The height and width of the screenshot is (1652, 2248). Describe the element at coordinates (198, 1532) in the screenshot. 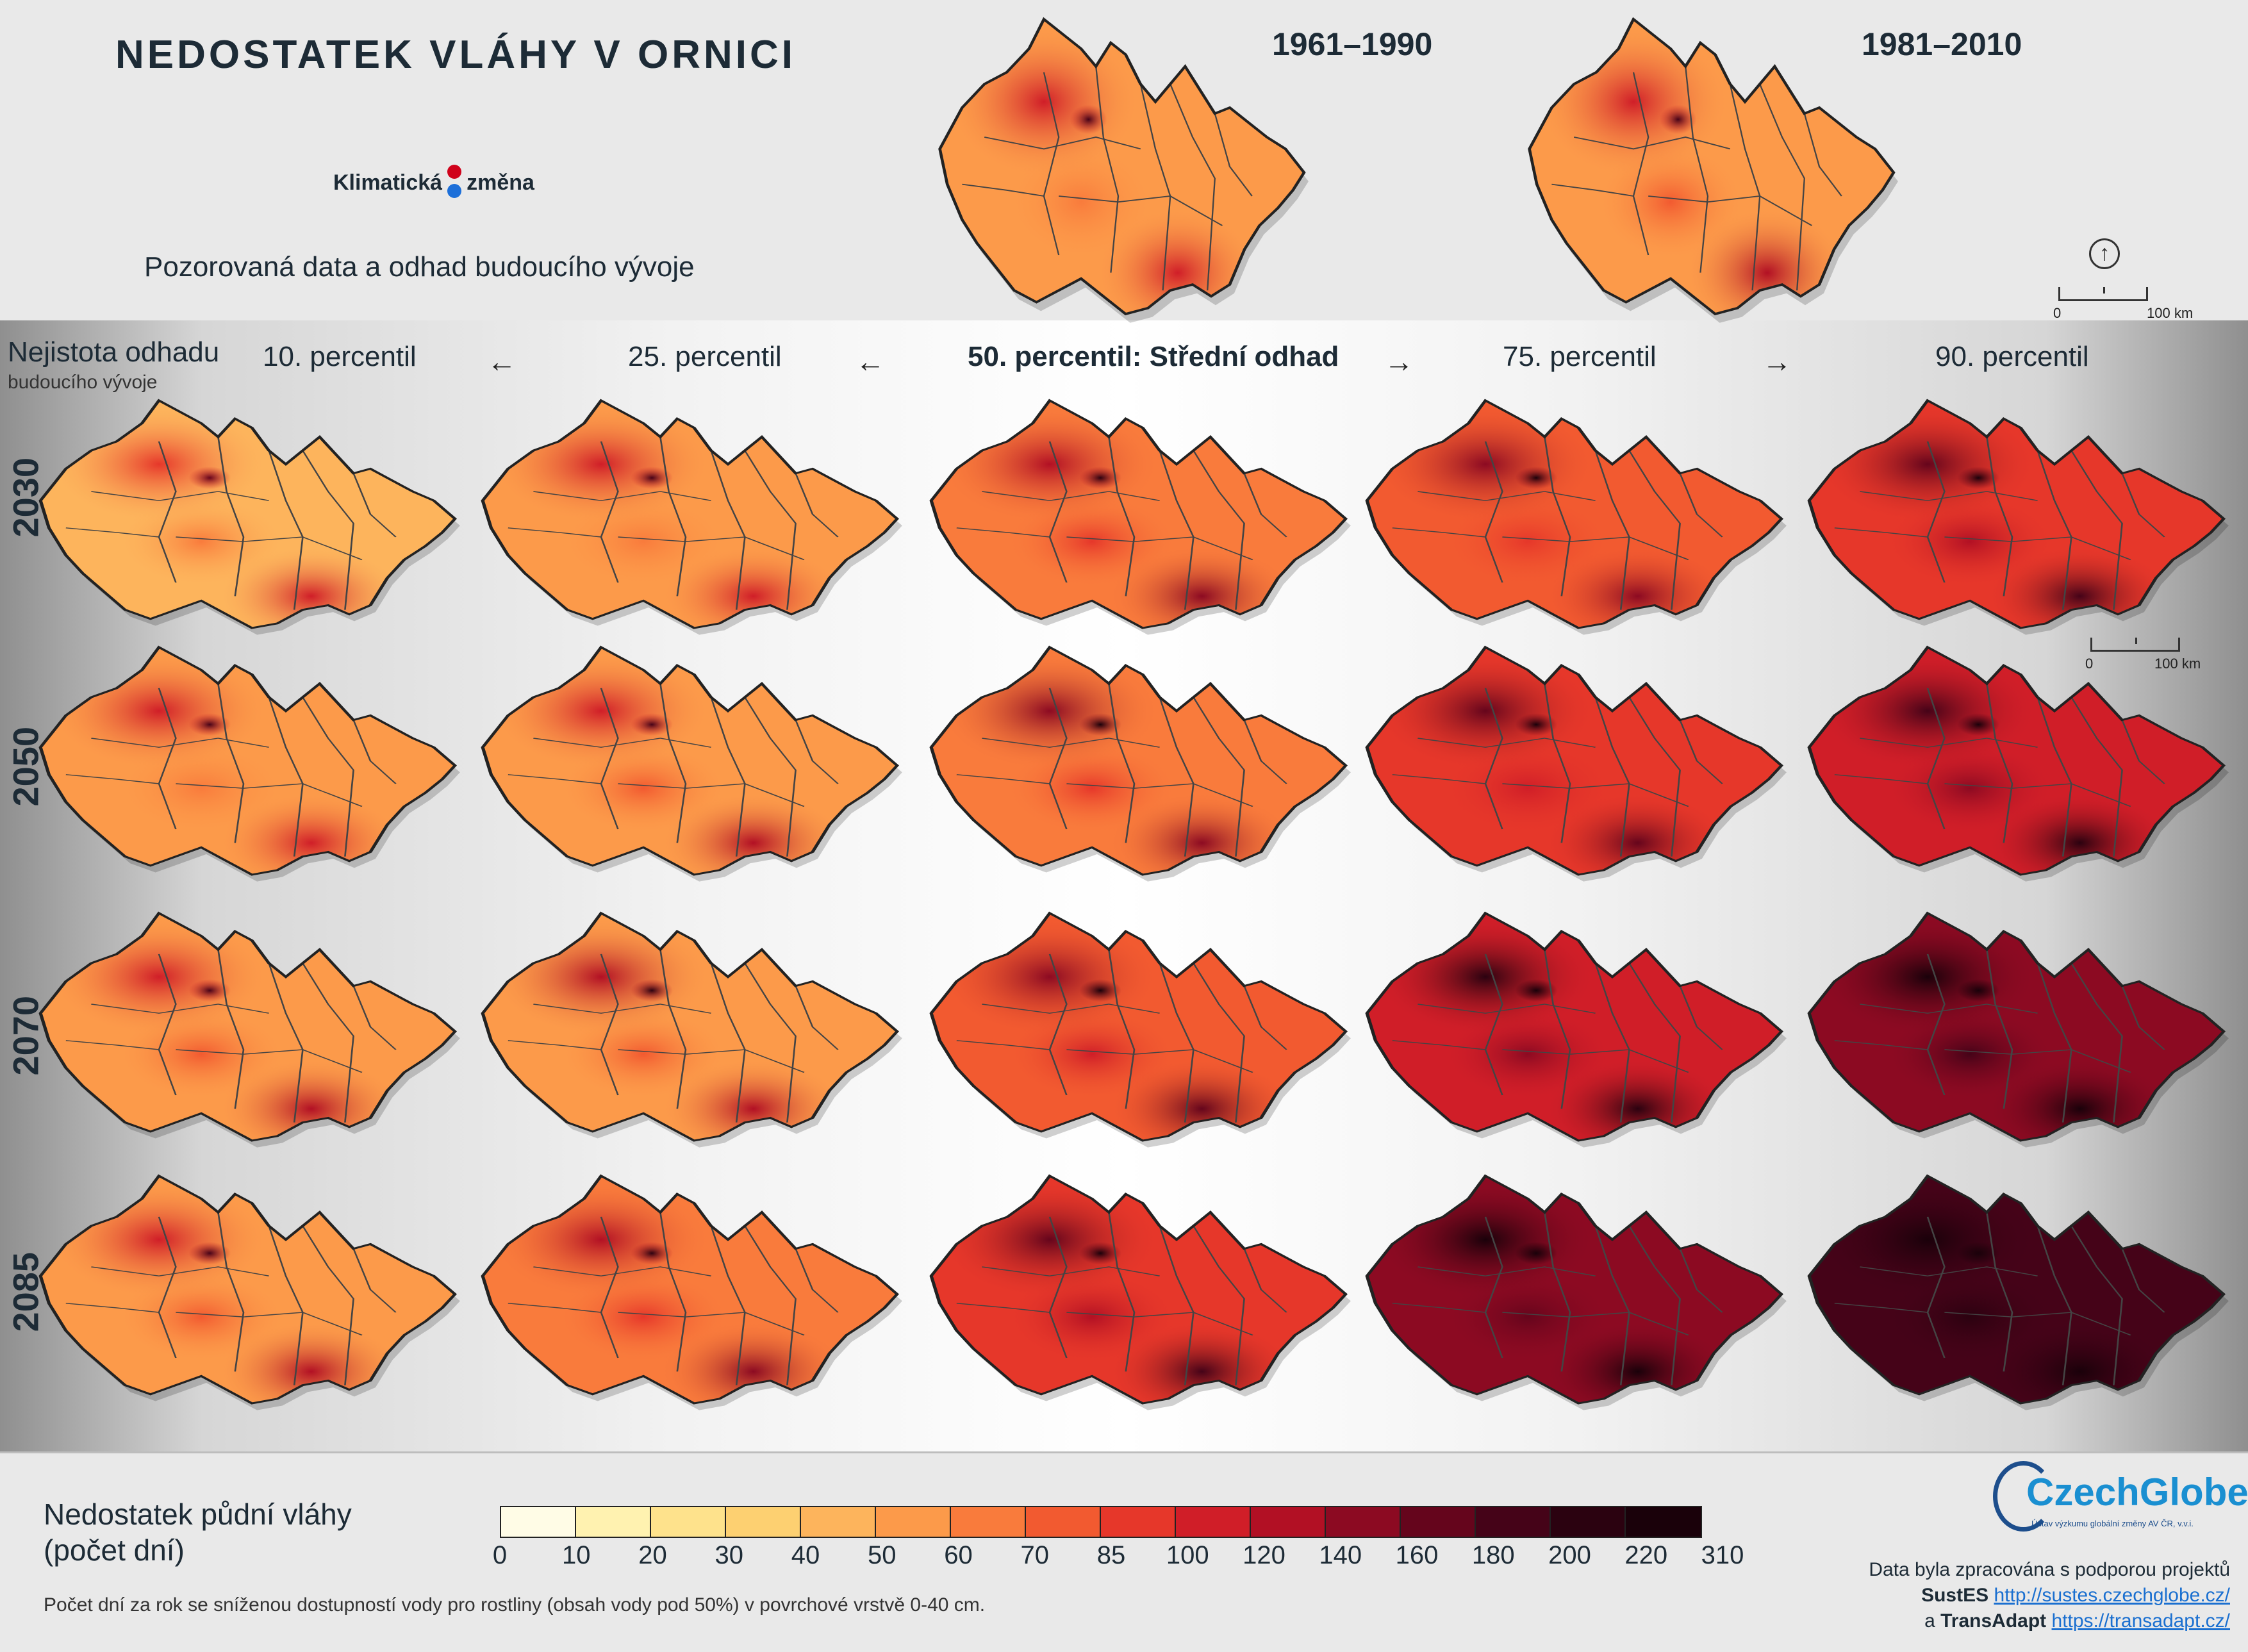

I see `legend-title: Nedostatek půdní vláhy (počet dní)` at that location.